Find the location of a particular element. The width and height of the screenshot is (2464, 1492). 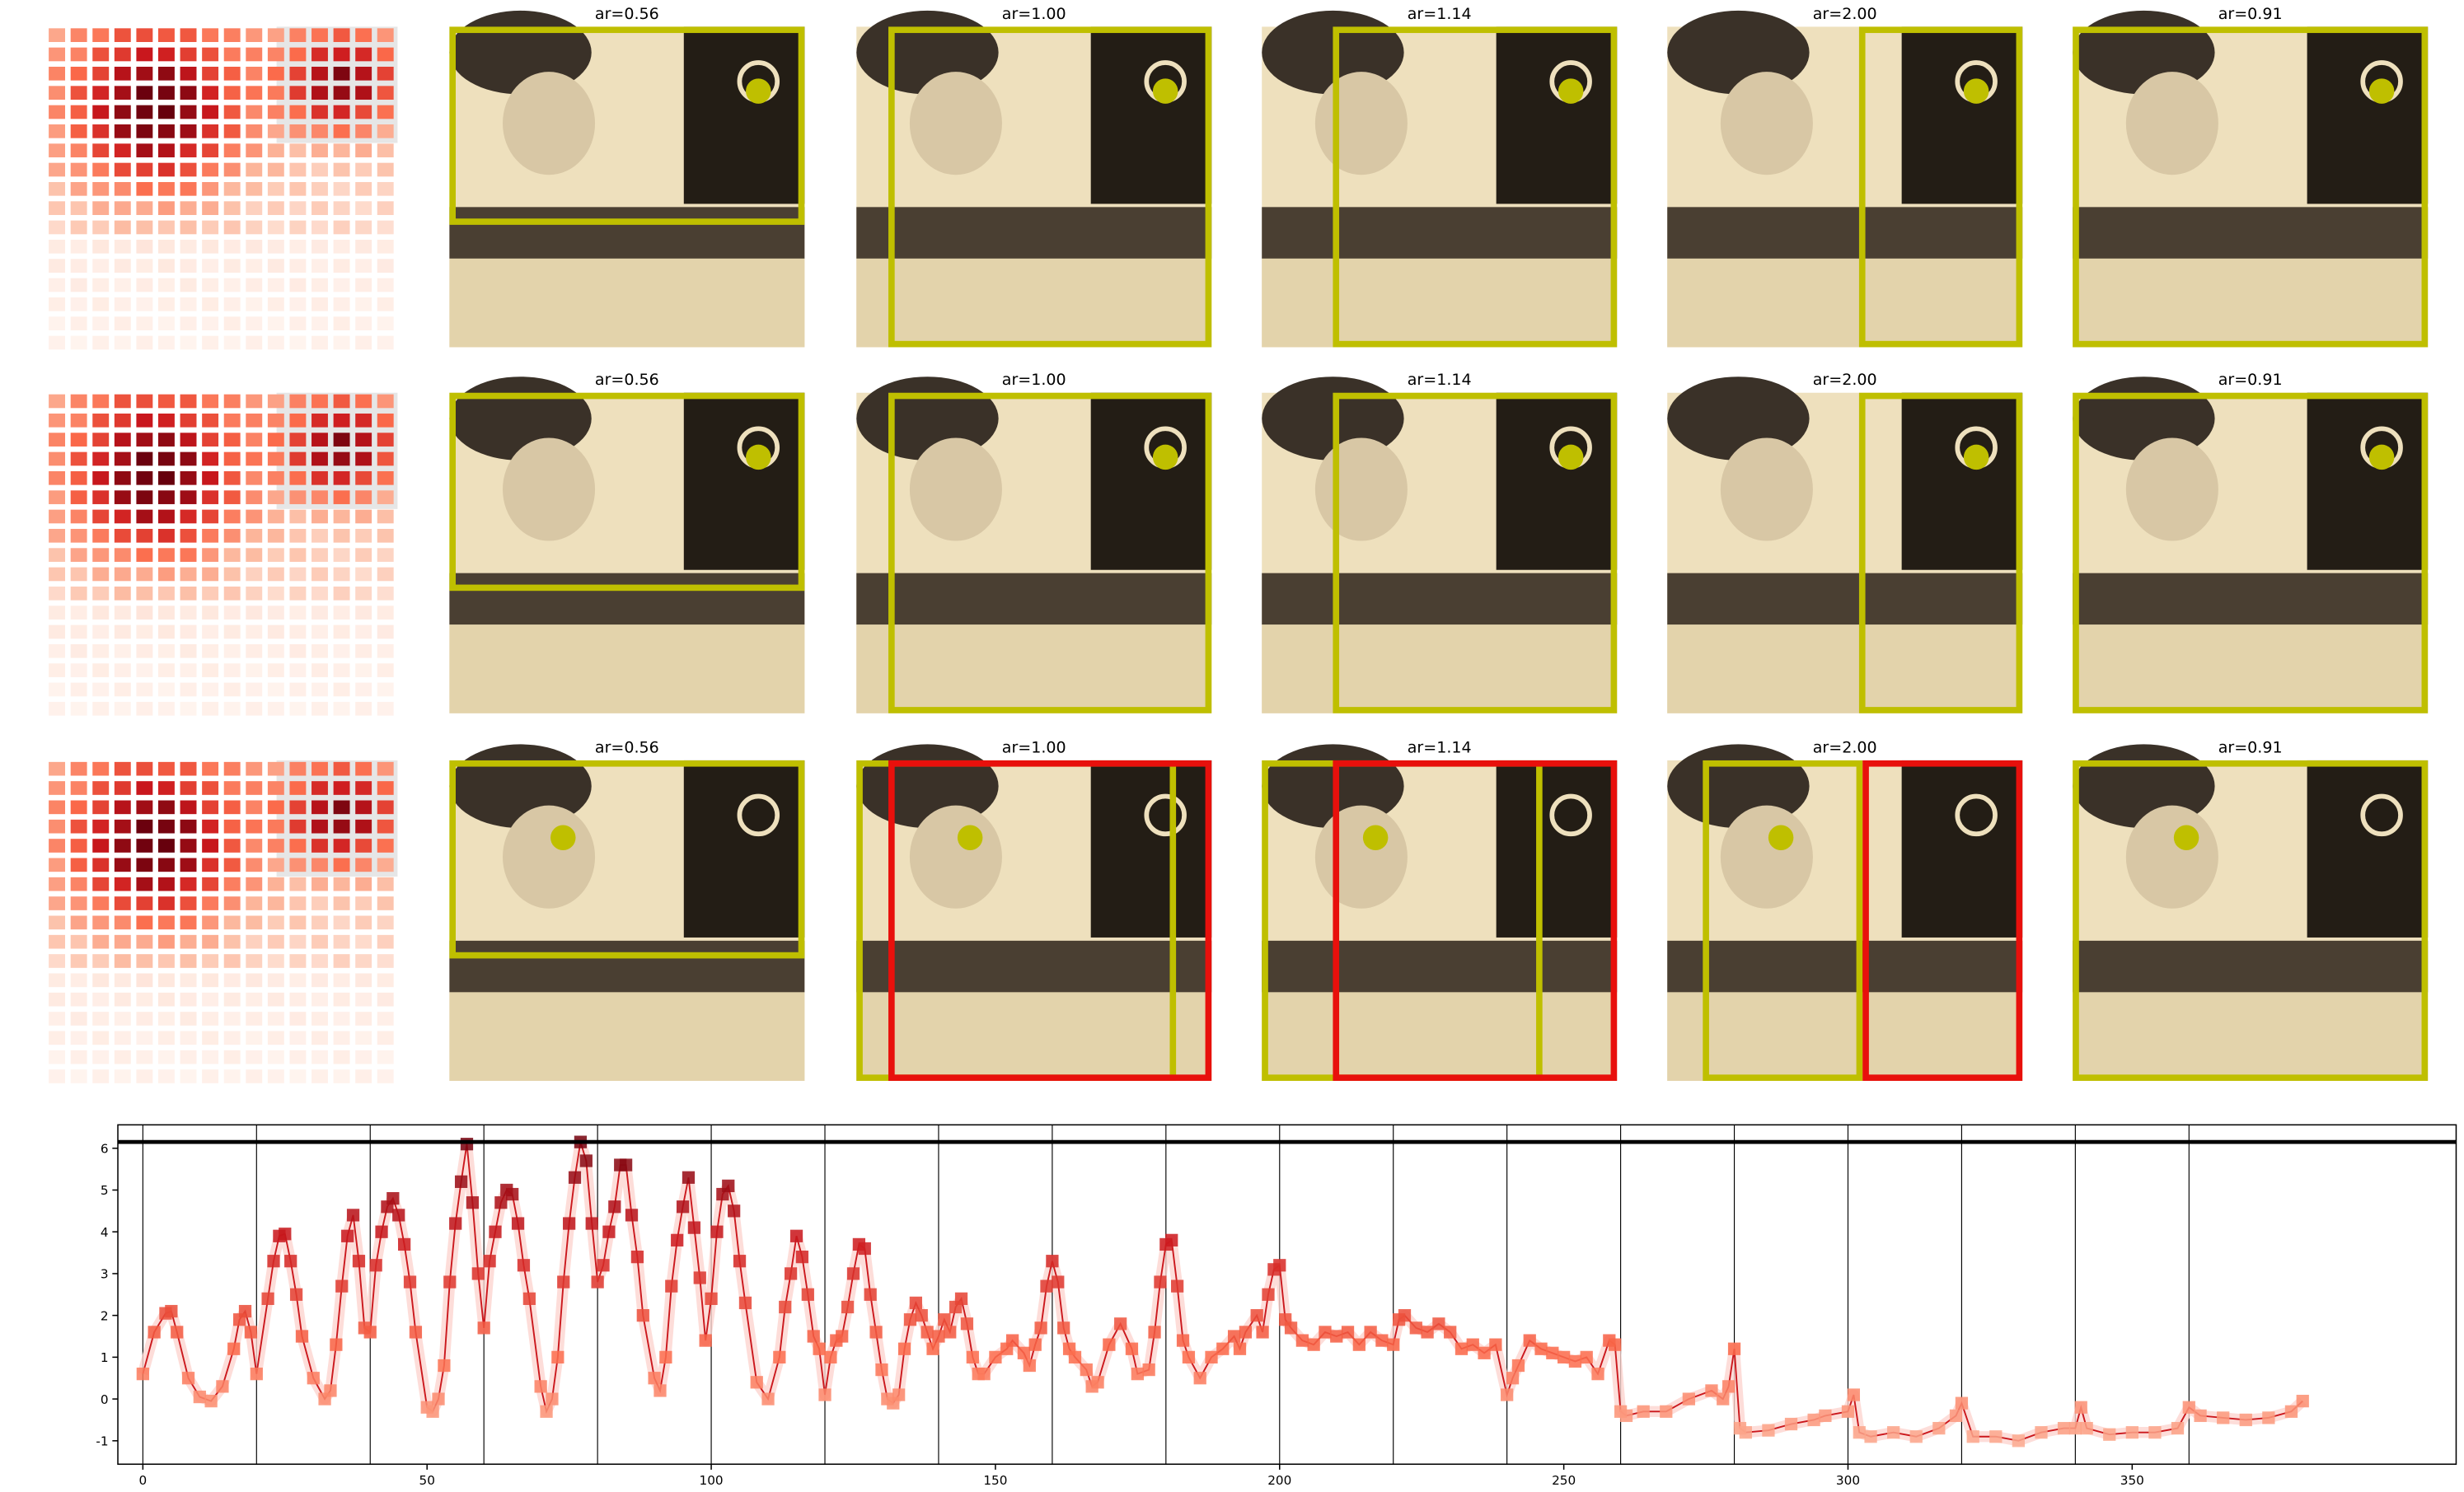

image-panel: ar=0.91 is located at coordinates (2251, 177).